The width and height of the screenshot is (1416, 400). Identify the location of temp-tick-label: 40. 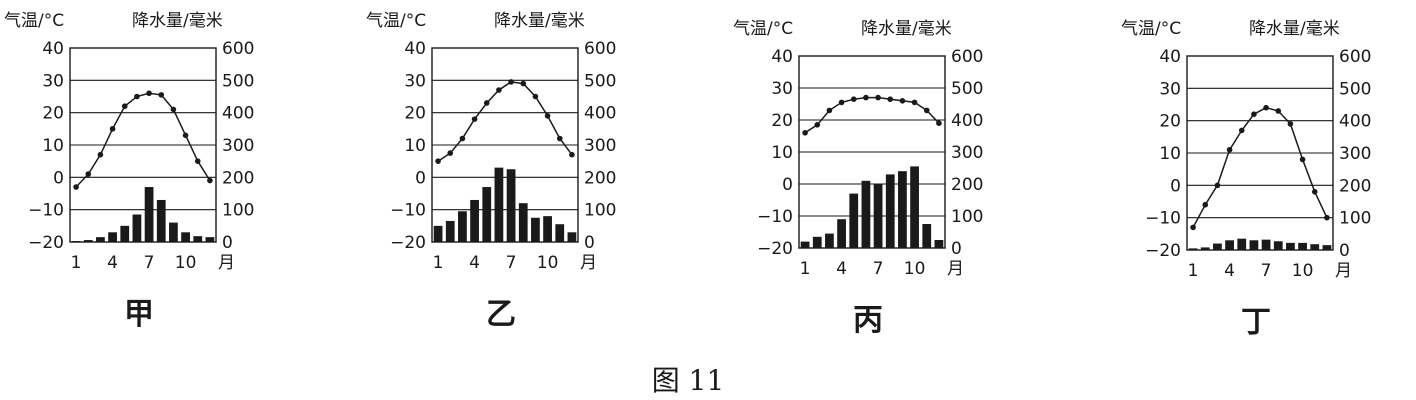
(782, 57).